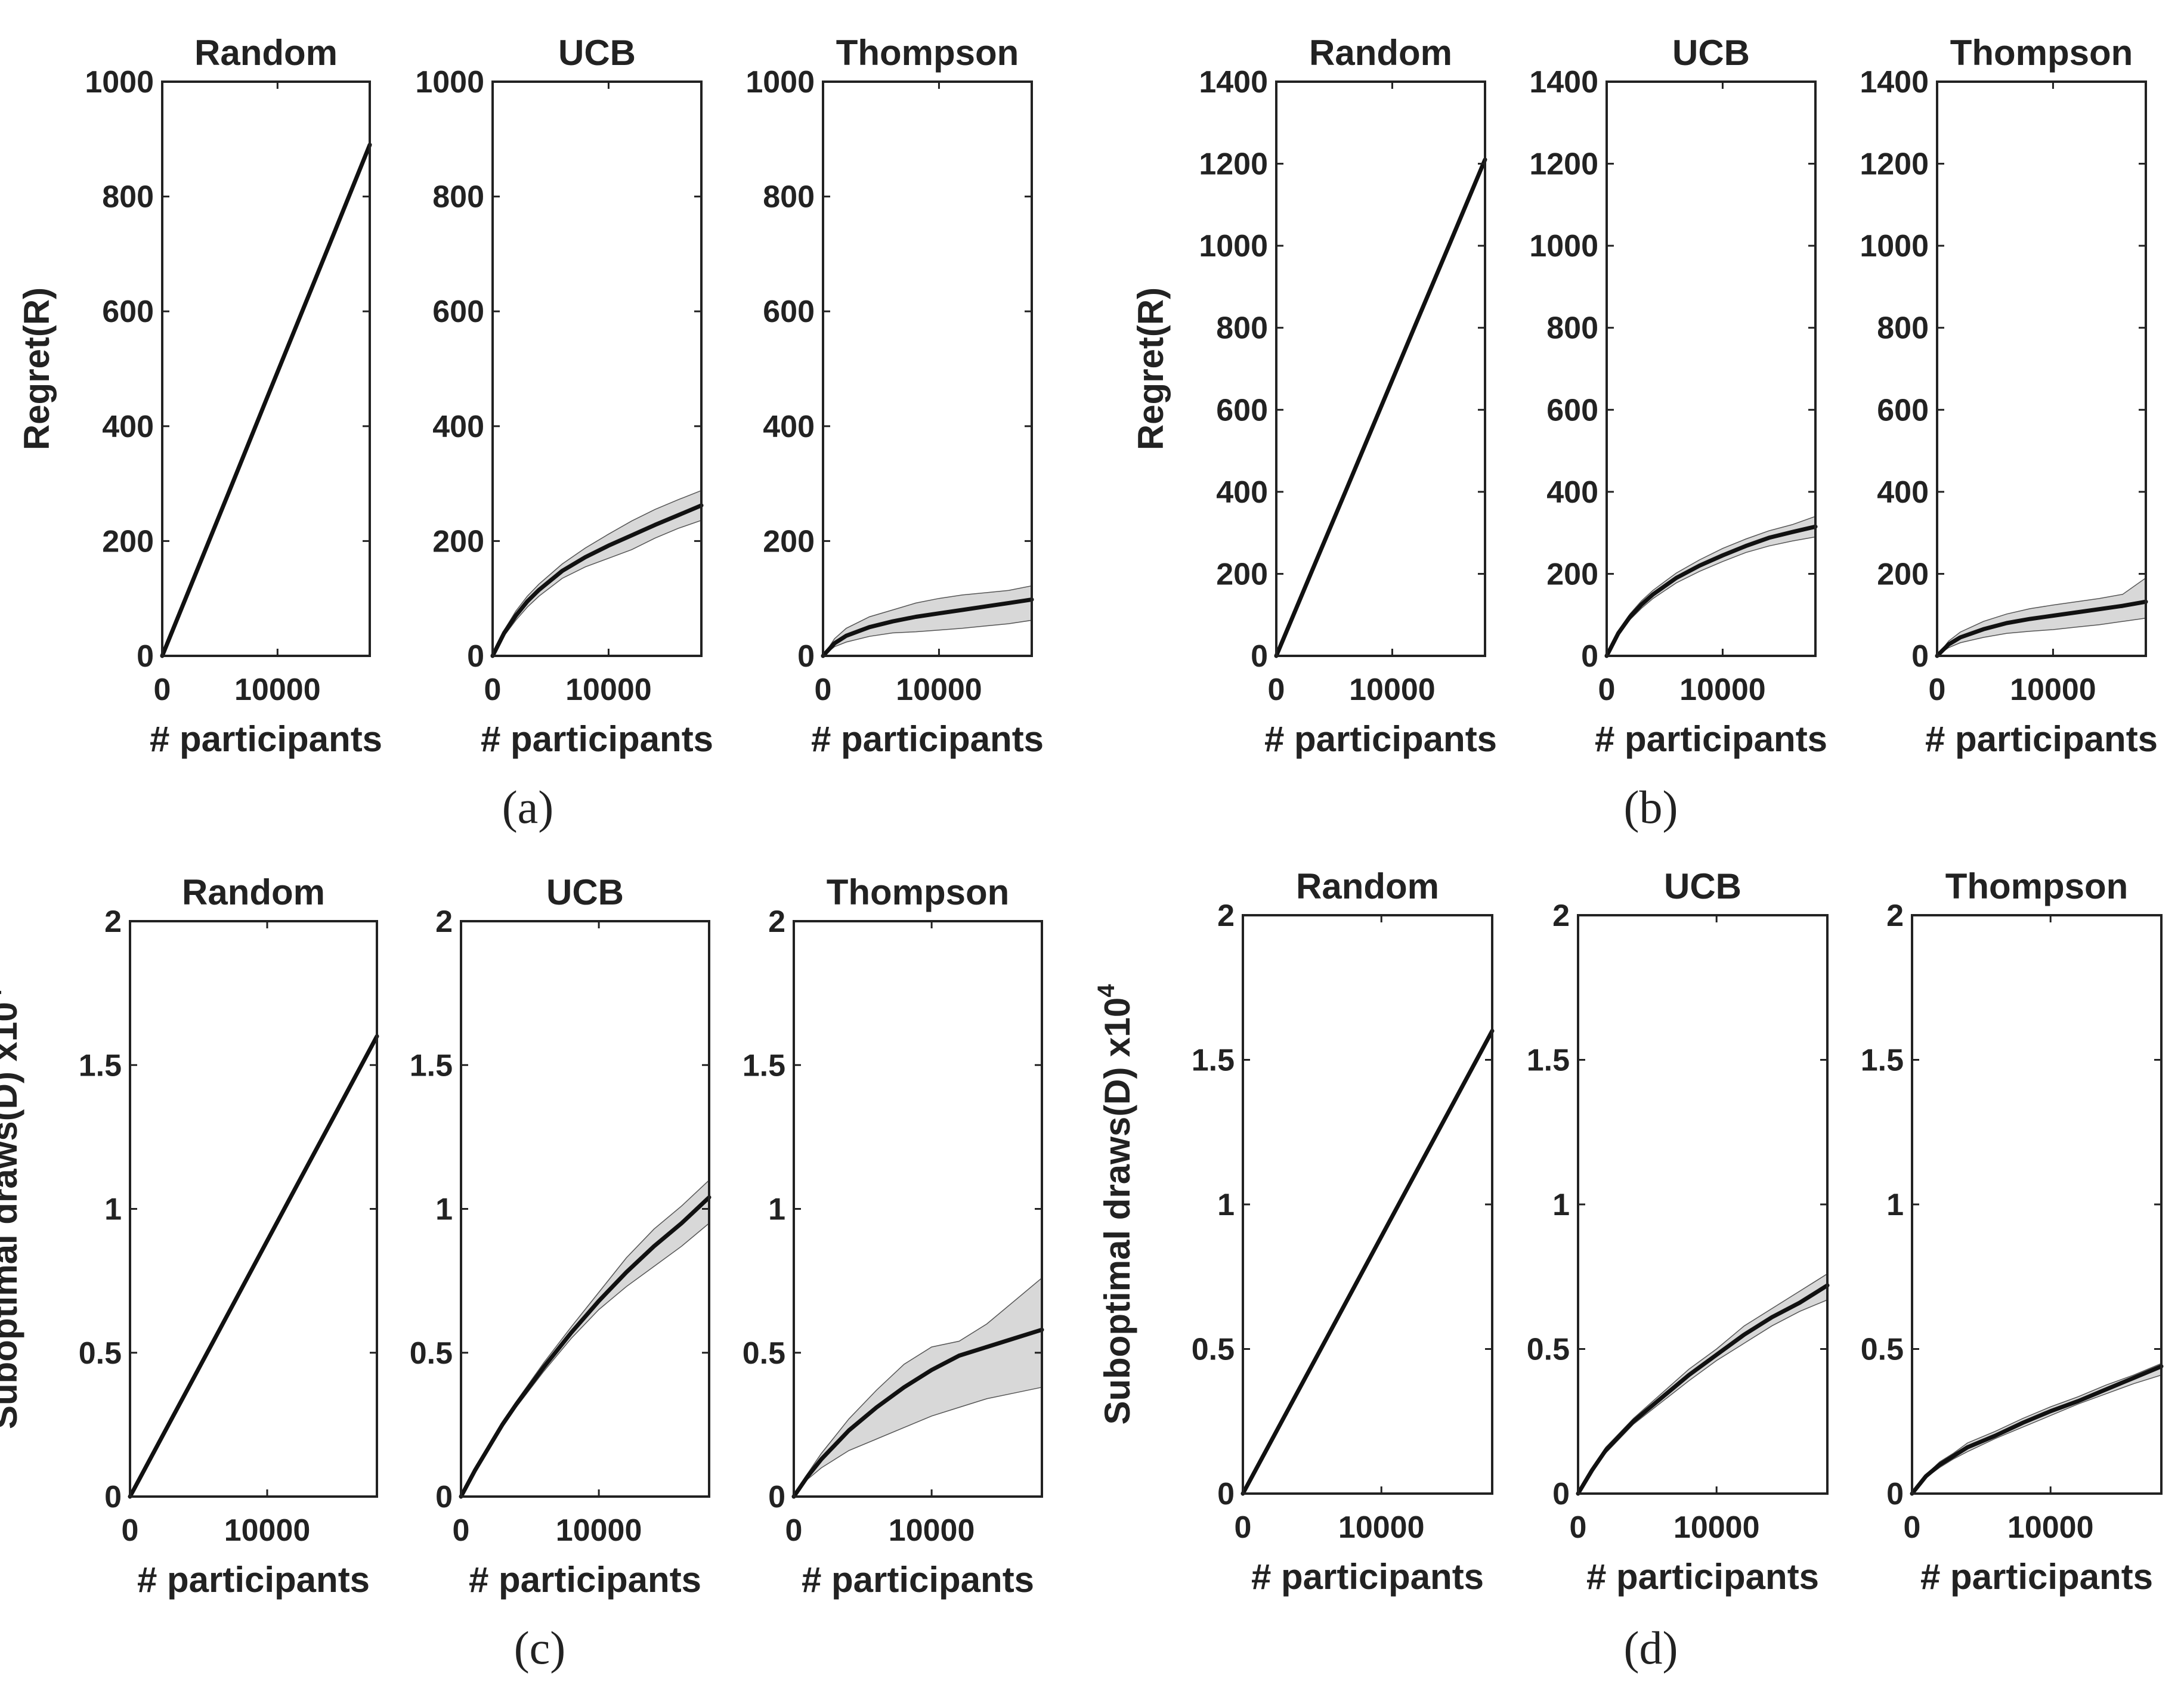  Describe the element at coordinates (540, 1648) in the screenshot. I see `panel-label-c: (c)` at that location.